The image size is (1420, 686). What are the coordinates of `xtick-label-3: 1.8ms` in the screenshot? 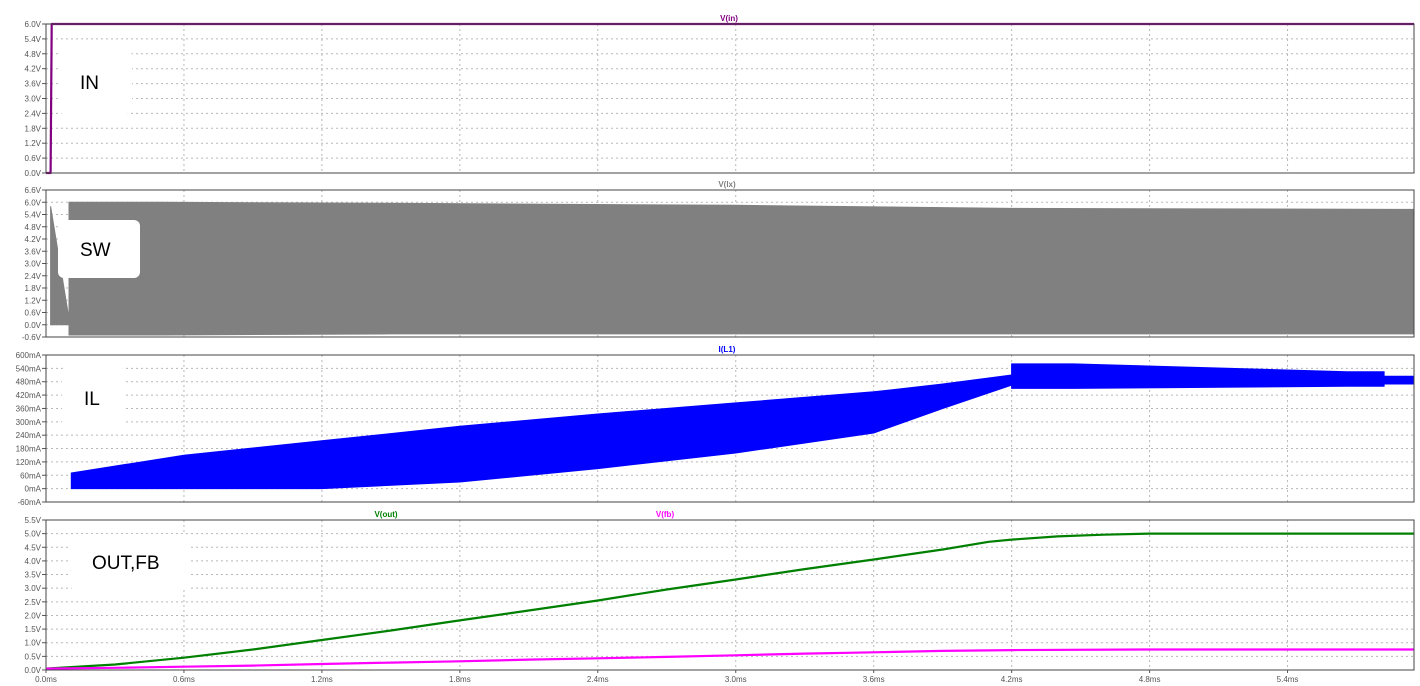 It's located at (460, 679).